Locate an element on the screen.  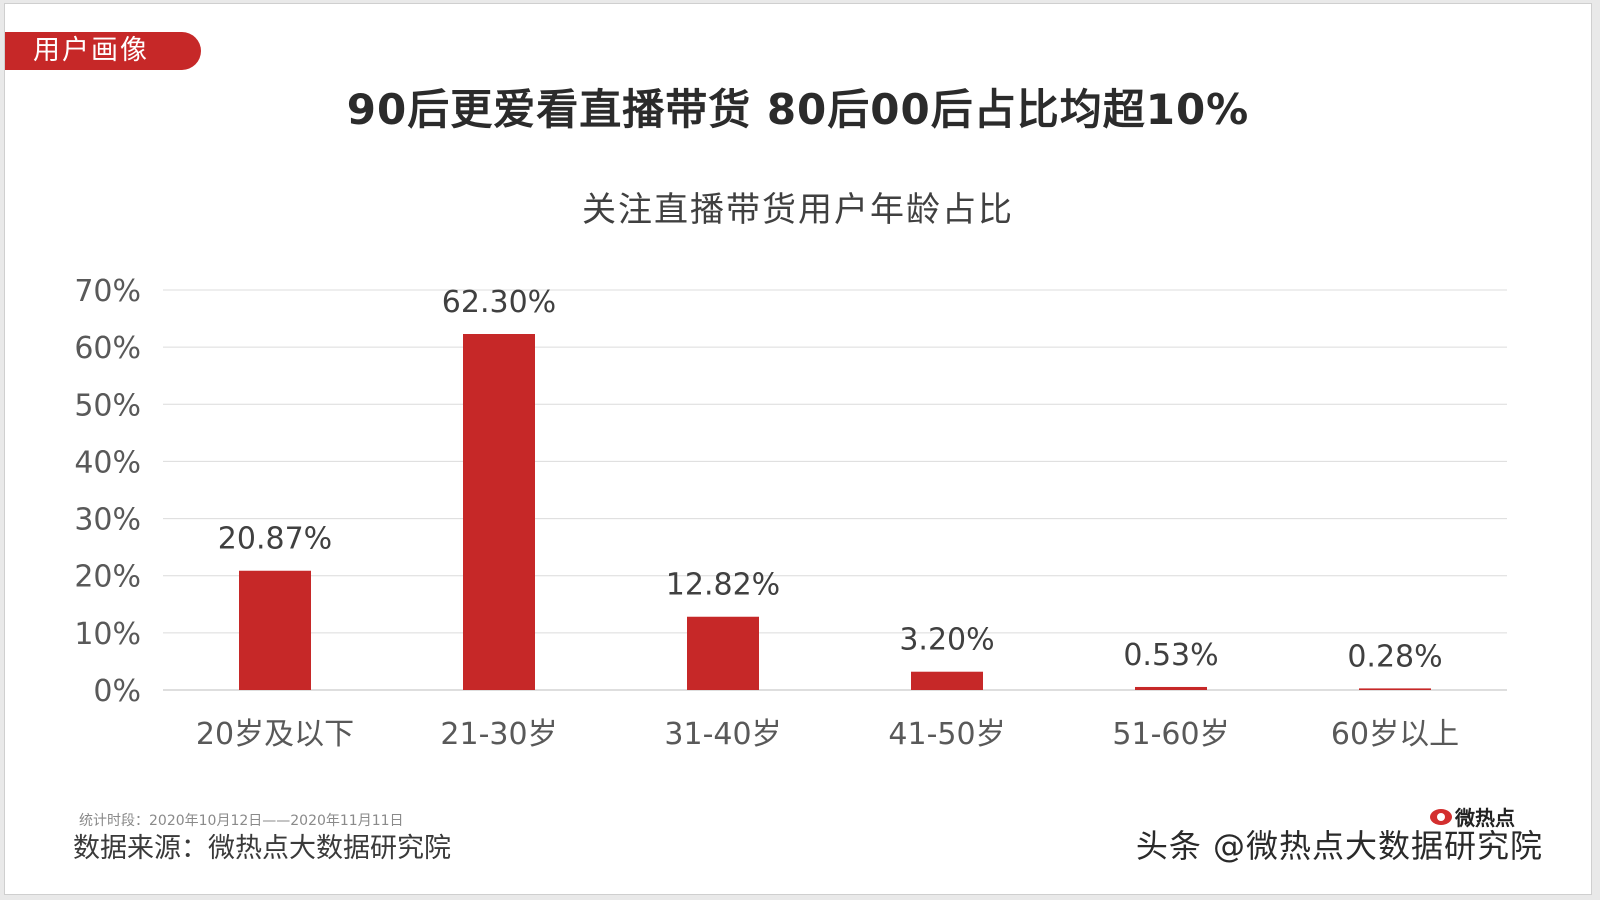
y-tick-label: 20% is located at coordinates (107, 577).